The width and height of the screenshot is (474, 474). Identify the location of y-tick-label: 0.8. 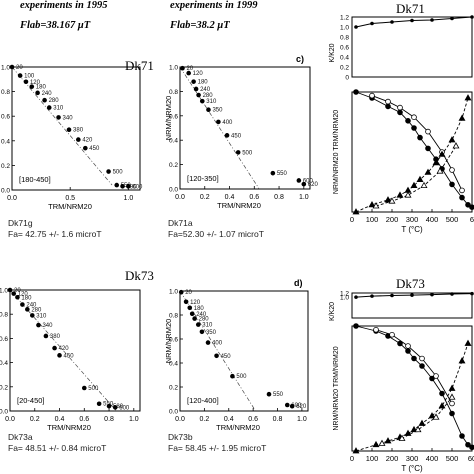
(173, 92).